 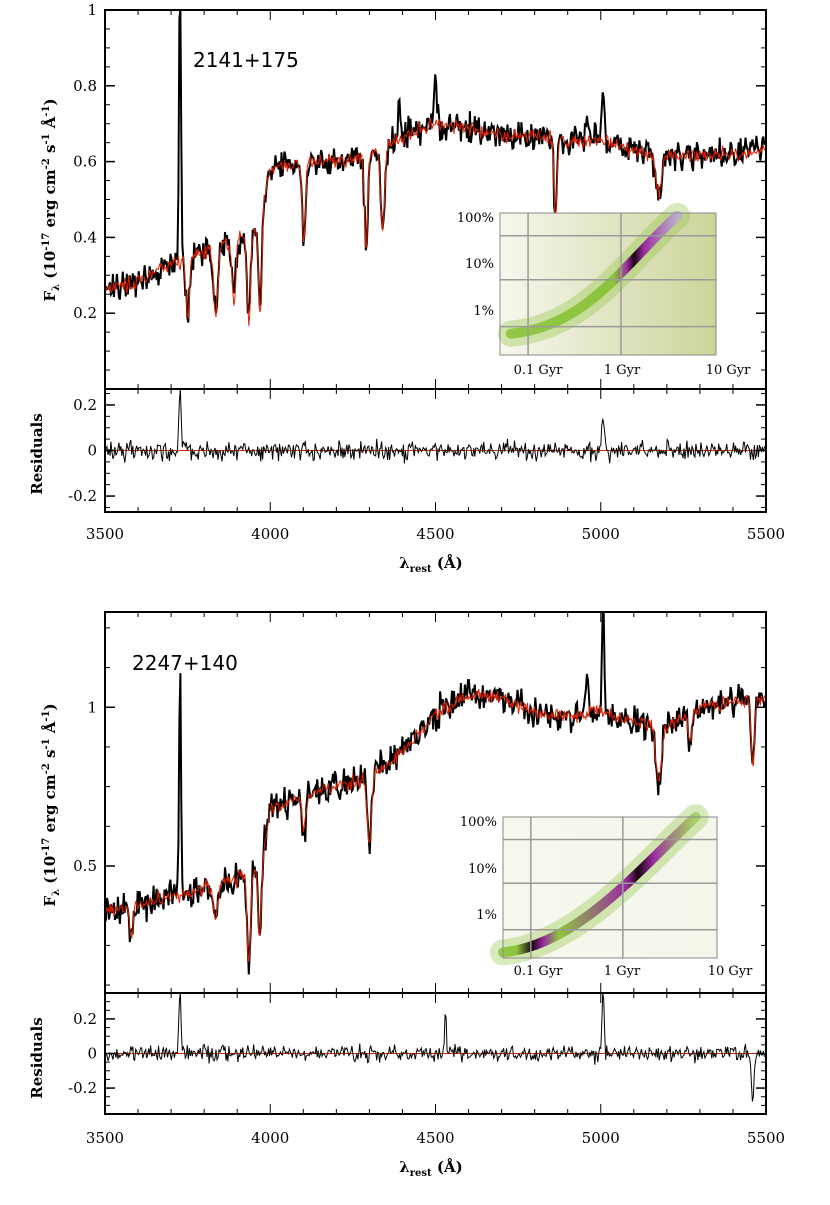 What do you see at coordinates (185, 663) in the screenshot?
I see `object-label: 2247+140` at bounding box center [185, 663].